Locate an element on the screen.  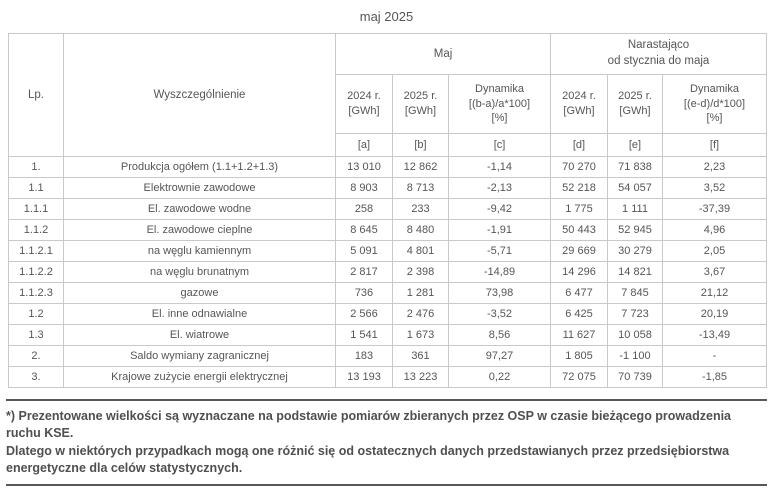
col-letter-d: [d] is located at coordinates (579, 145).